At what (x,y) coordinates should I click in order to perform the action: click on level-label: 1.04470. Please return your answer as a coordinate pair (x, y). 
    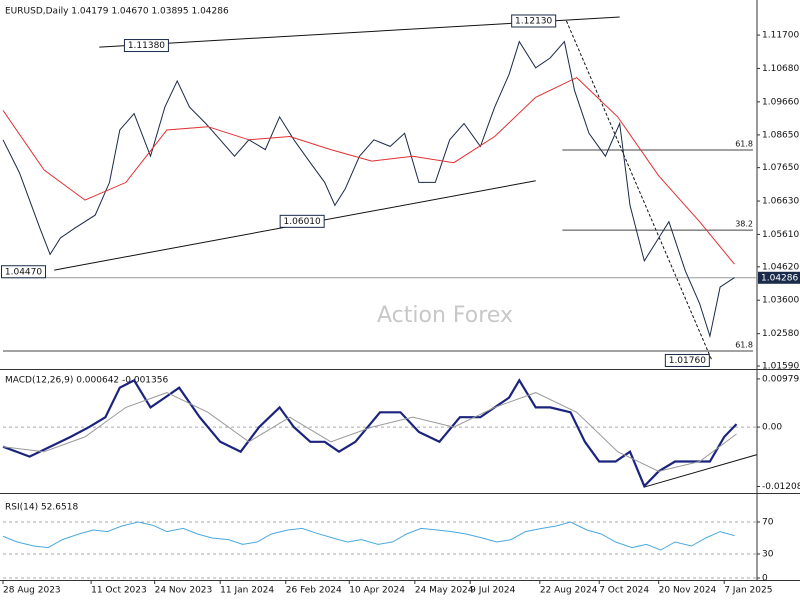
    Looking at the image, I should click on (23, 272).